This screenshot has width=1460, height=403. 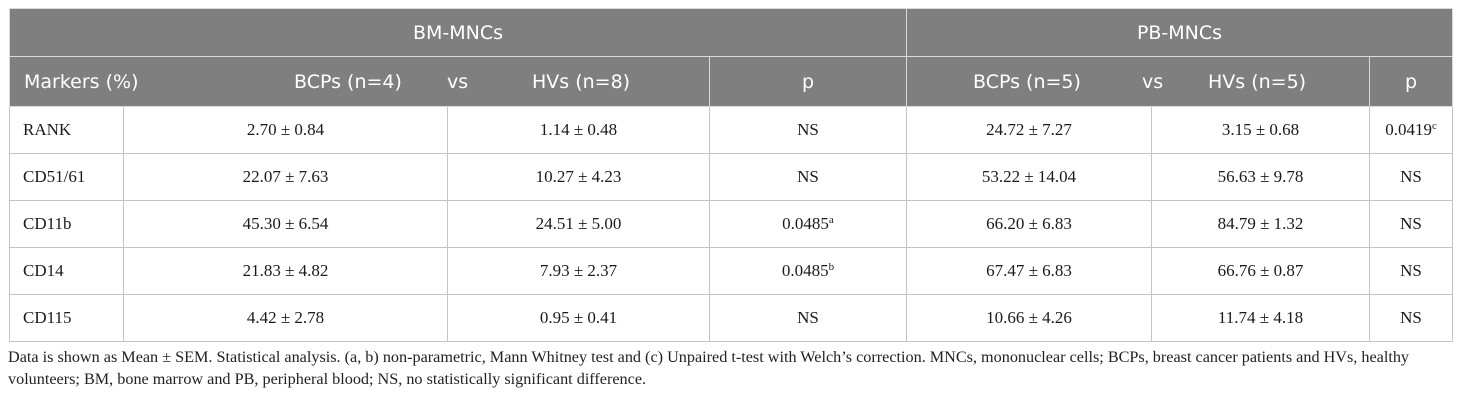 I want to click on group-header-row: BM-MNCs PB-MNCs, so click(x=731, y=32).